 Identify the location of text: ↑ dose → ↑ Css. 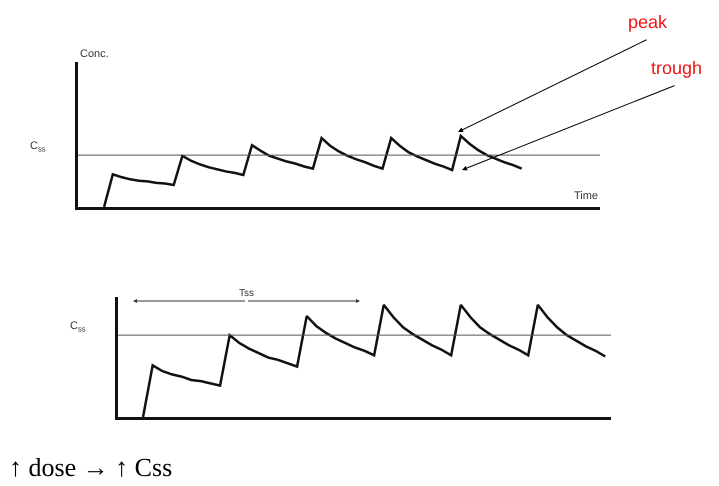
(90, 467).